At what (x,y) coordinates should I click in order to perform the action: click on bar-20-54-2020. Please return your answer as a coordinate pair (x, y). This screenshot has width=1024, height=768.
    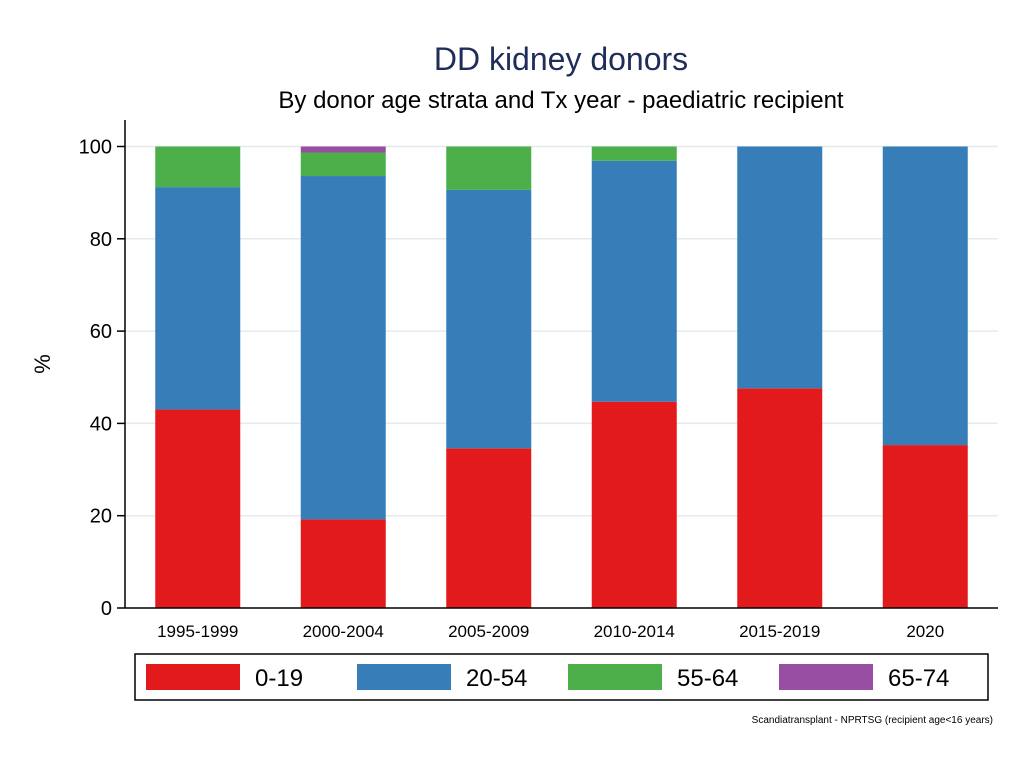
    Looking at the image, I should click on (925, 296).